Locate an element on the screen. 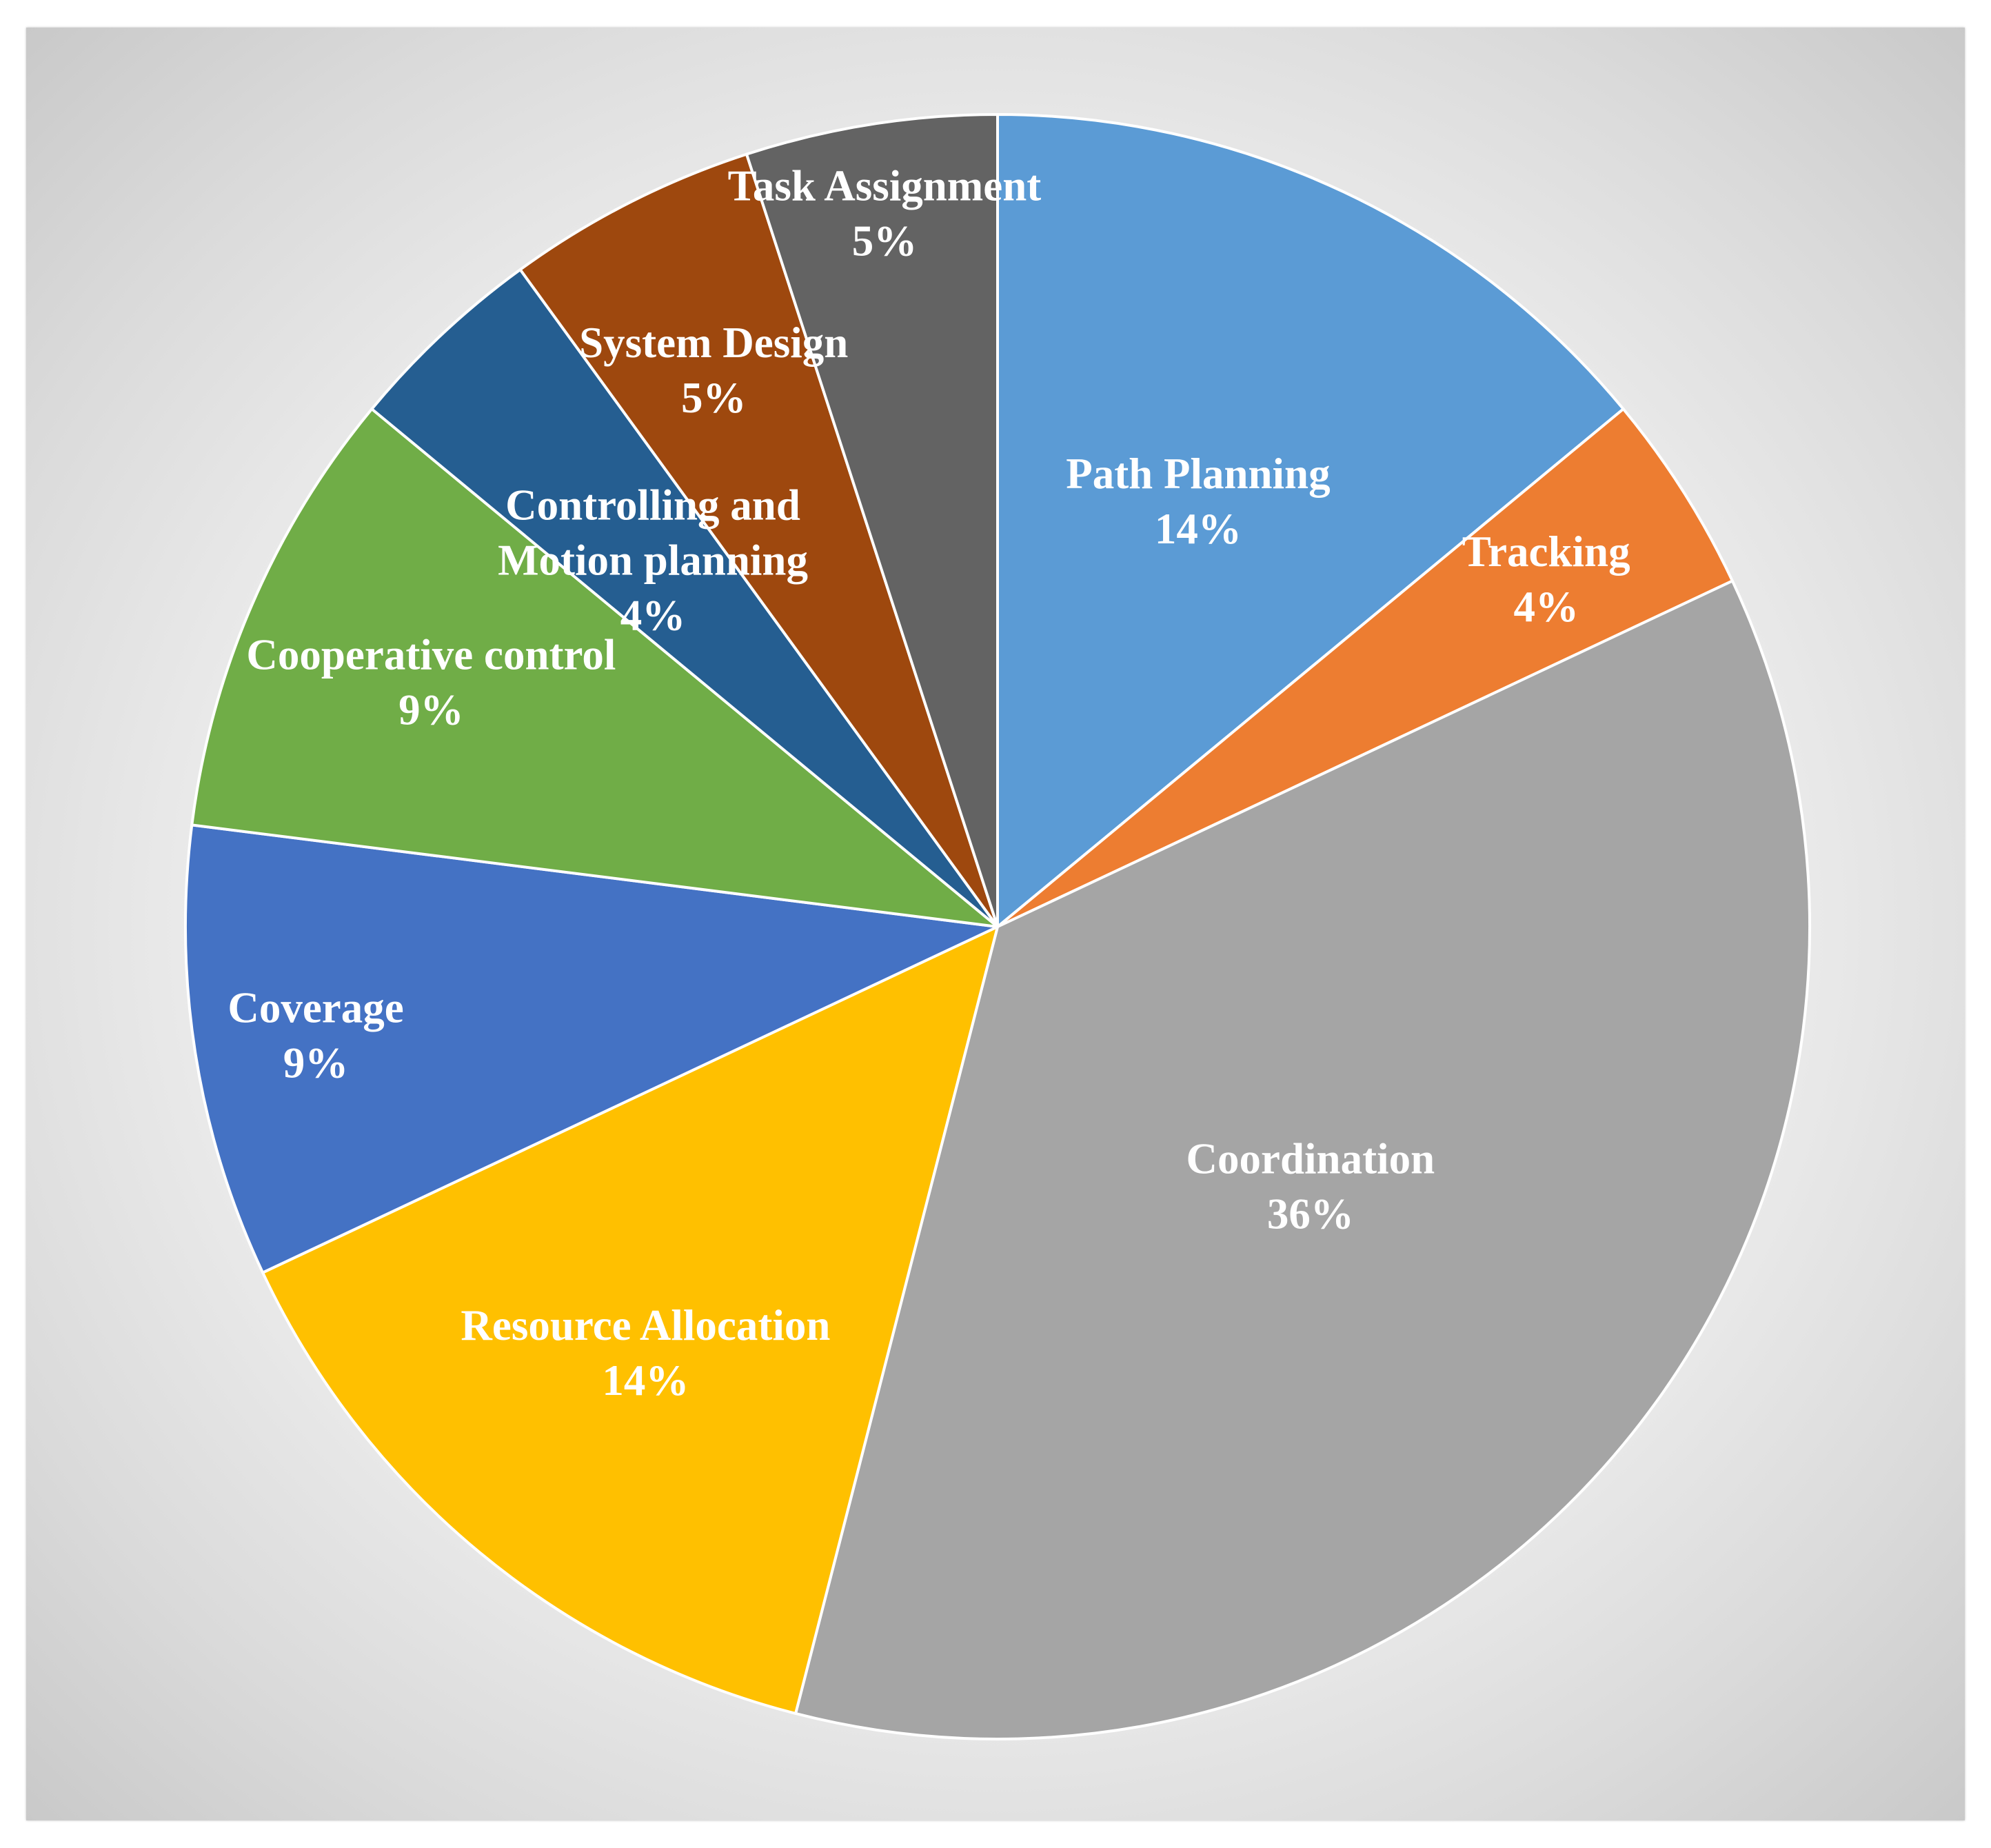 The height and width of the screenshot is (1848, 1991). slice-percent-label: 36% is located at coordinates (1310, 1213).